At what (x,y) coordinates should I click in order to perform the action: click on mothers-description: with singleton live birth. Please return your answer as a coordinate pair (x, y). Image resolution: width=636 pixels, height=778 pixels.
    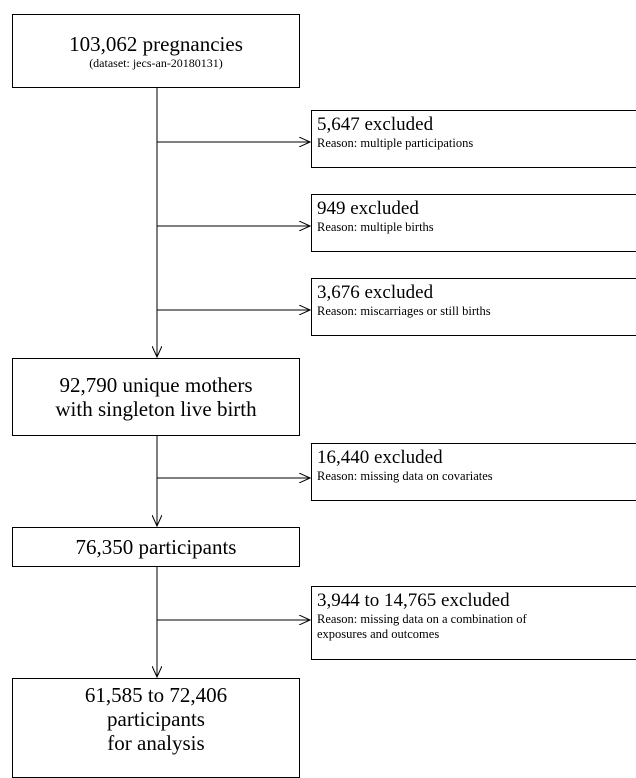
    Looking at the image, I should click on (156, 409).